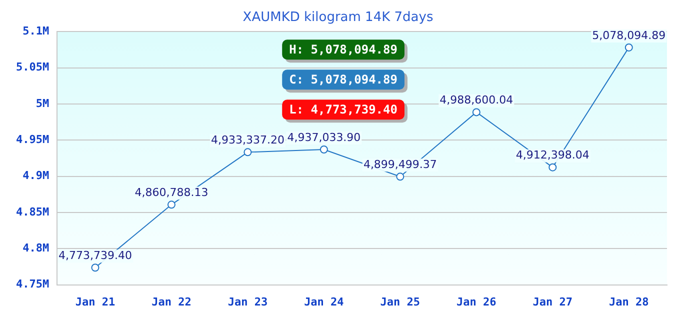 The width and height of the screenshot is (680, 320). Describe the element at coordinates (343, 49) in the screenshot. I see `annotation: H: 5,078,094.89` at that location.